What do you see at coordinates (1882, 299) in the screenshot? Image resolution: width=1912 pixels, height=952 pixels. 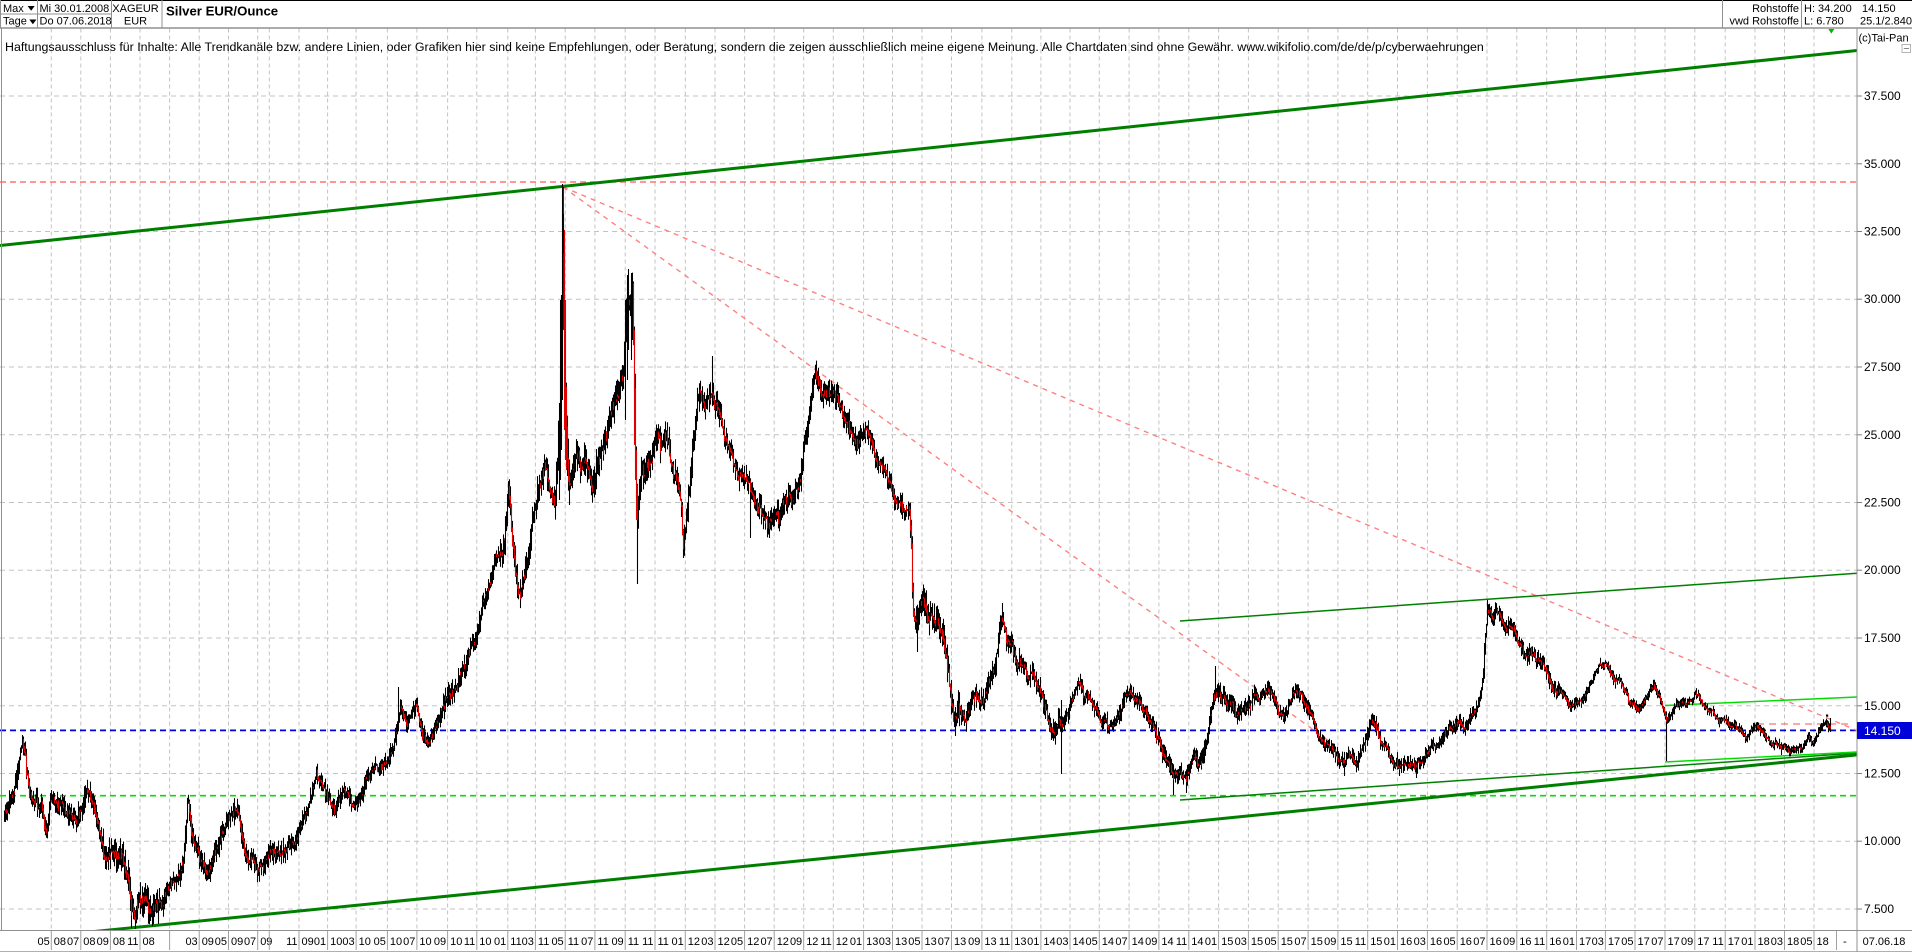 I see `svg-text: 30.000` at bounding box center [1882, 299].